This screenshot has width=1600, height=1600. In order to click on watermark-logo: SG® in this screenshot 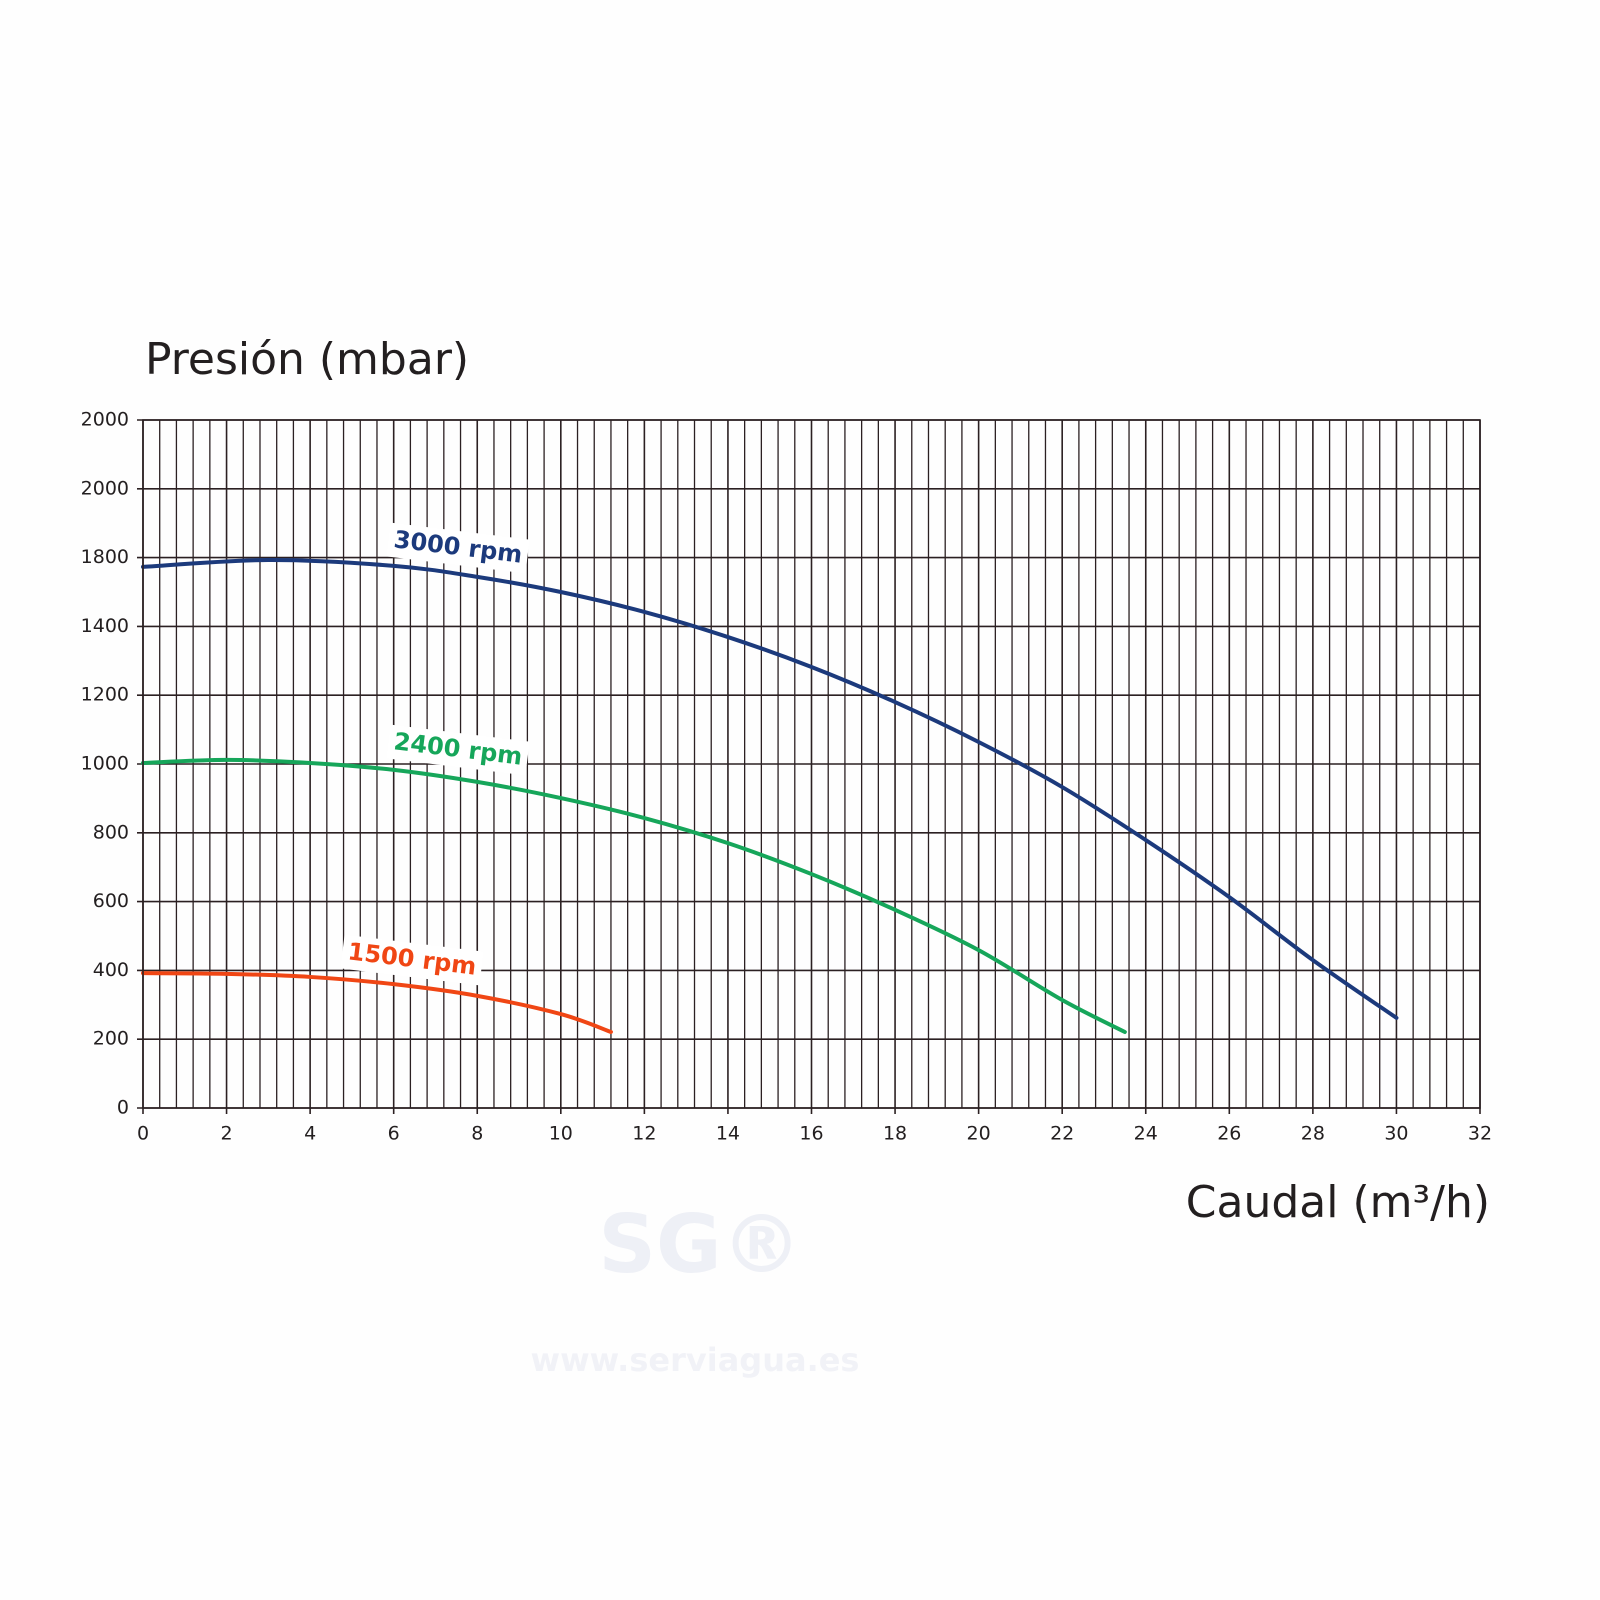, I will do `click(699, 1244)`.